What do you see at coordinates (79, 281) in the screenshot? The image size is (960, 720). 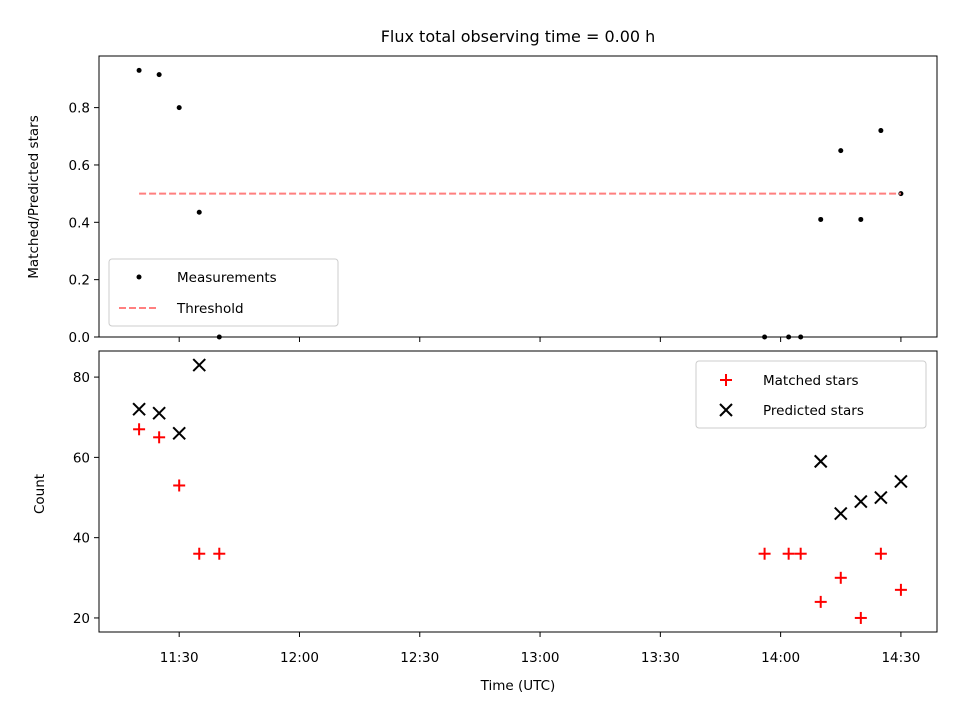 I see `top-y-tick-label: 0.2` at bounding box center [79, 281].